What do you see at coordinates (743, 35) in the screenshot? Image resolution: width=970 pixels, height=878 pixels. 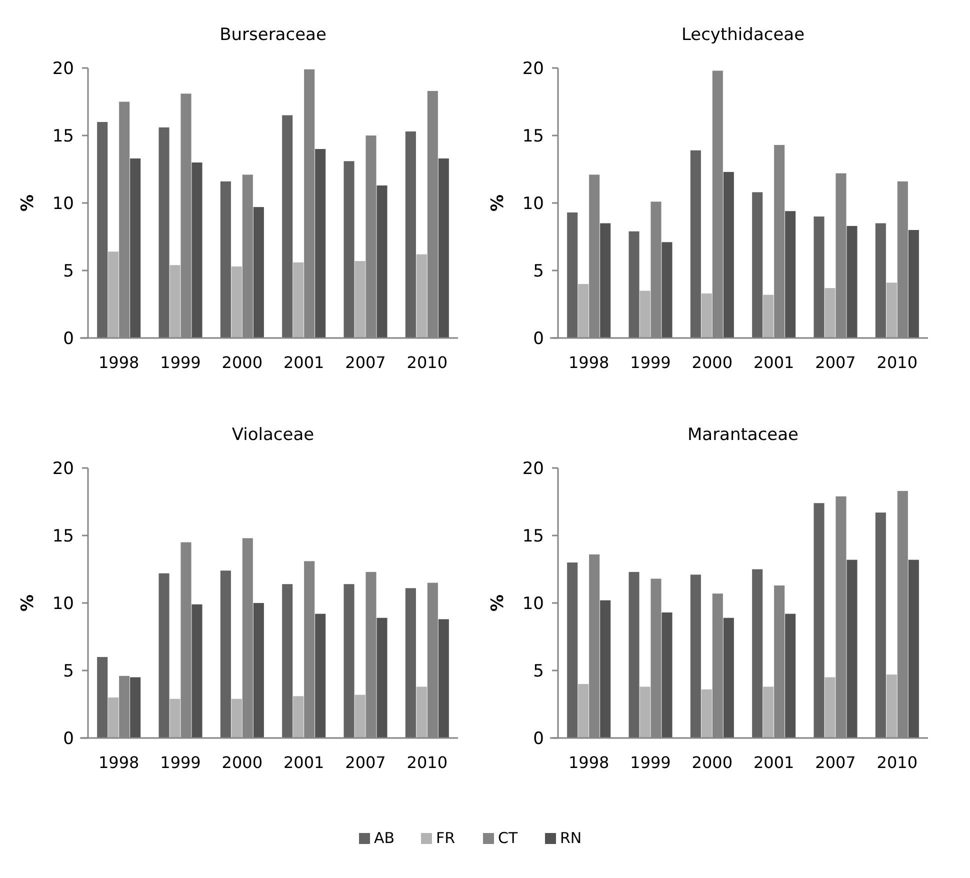 I see `chart-title: Lecythidaceae` at bounding box center [743, 35].